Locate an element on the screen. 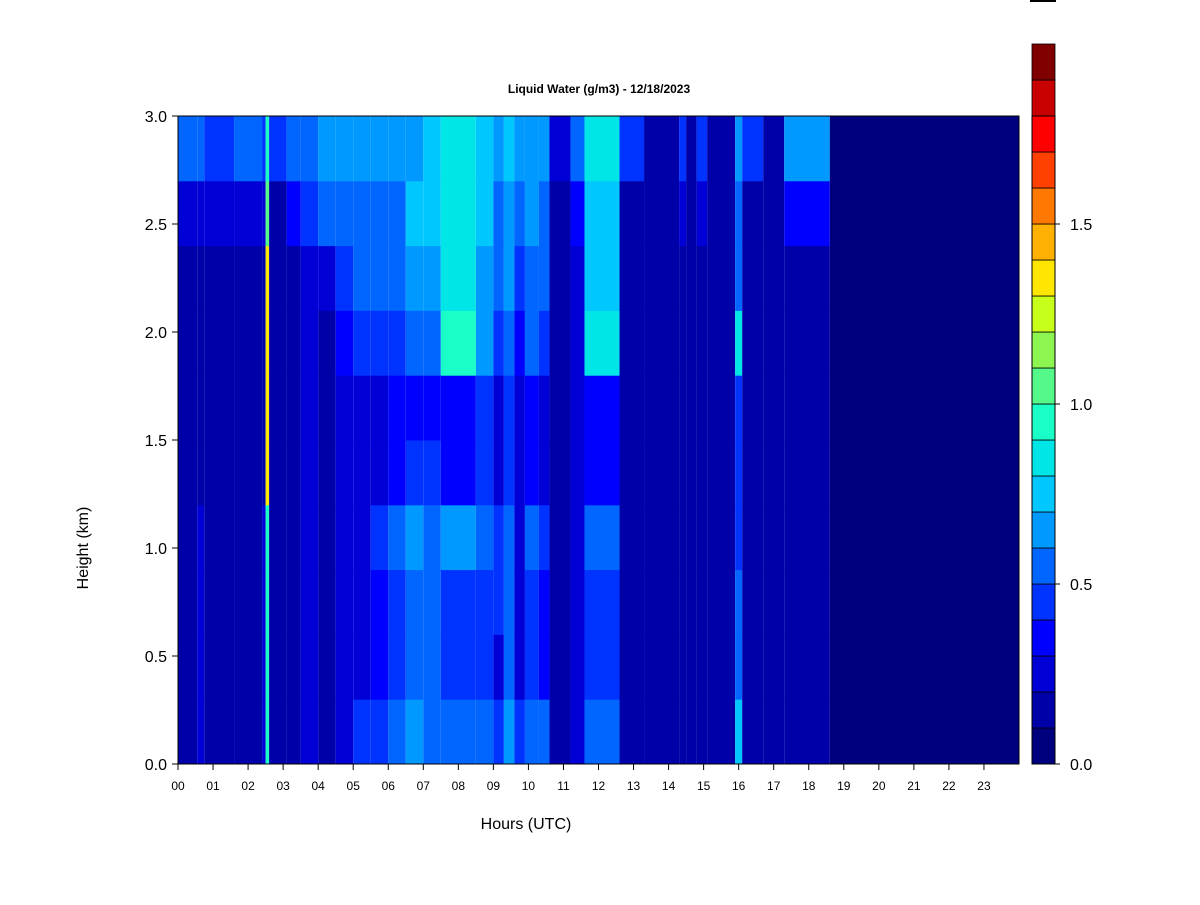 Image resolution: width=1200 pixels, height=905 pixels. x-tick-label: 03 is located at coordinates (283, 786).